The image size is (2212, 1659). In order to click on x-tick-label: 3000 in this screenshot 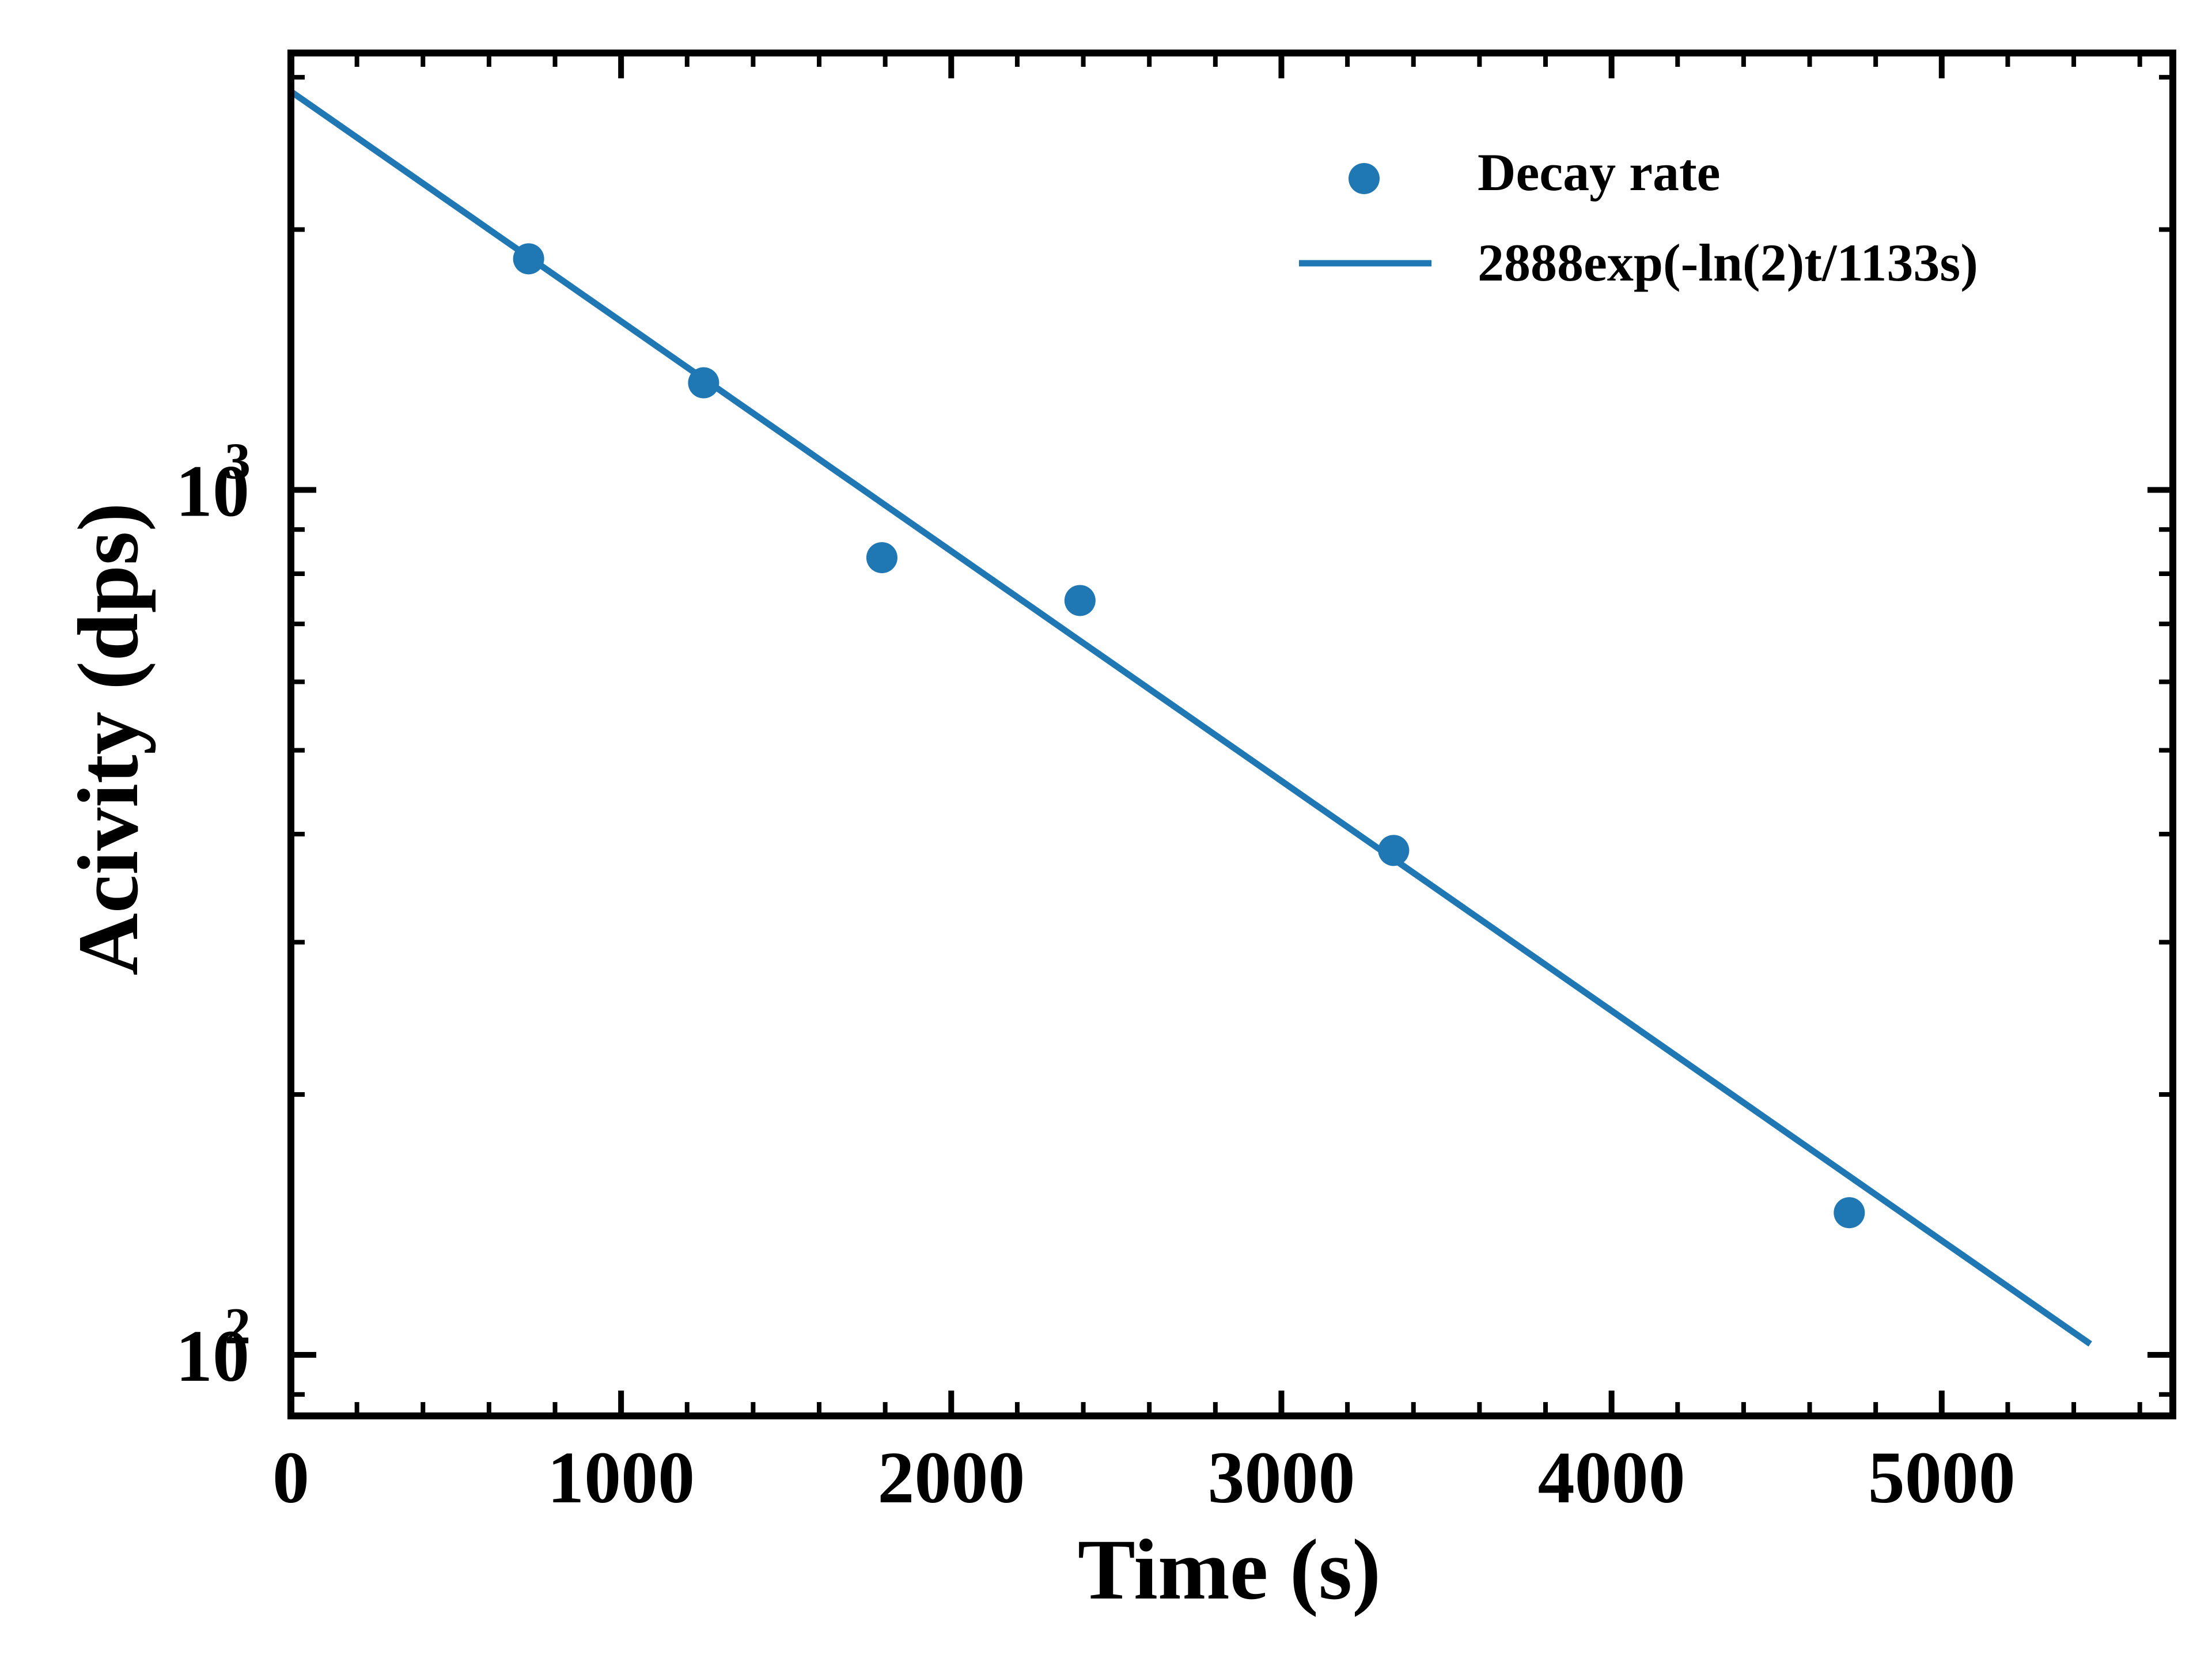, I will do `click(1281, 1477)`.